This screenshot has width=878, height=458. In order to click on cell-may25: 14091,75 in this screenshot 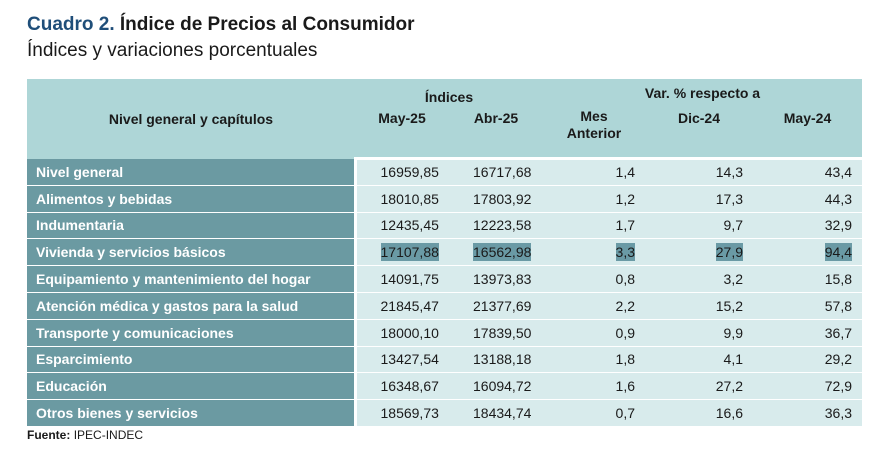, I will do `click(402, 279)`.